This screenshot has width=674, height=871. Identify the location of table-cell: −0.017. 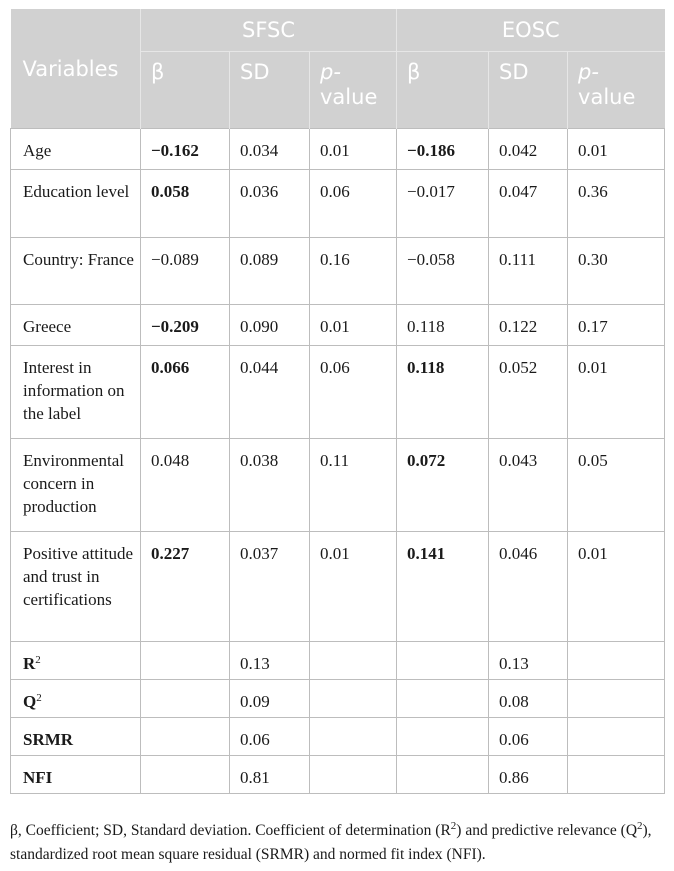
(443, 203).